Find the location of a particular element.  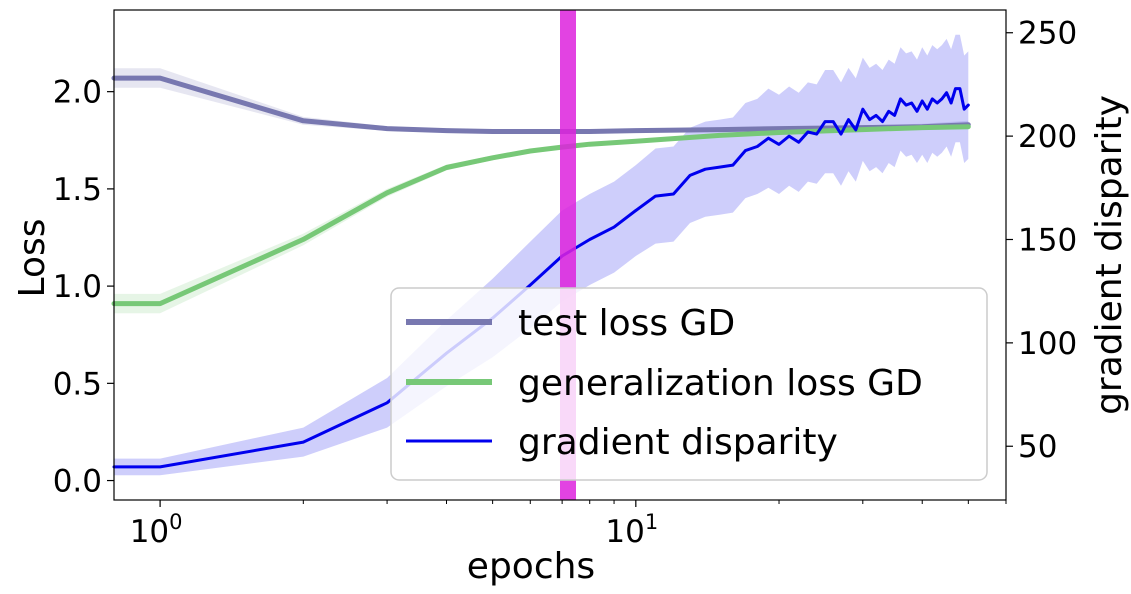

right-tick-label: 200 is located at coordinates (1047, 137).